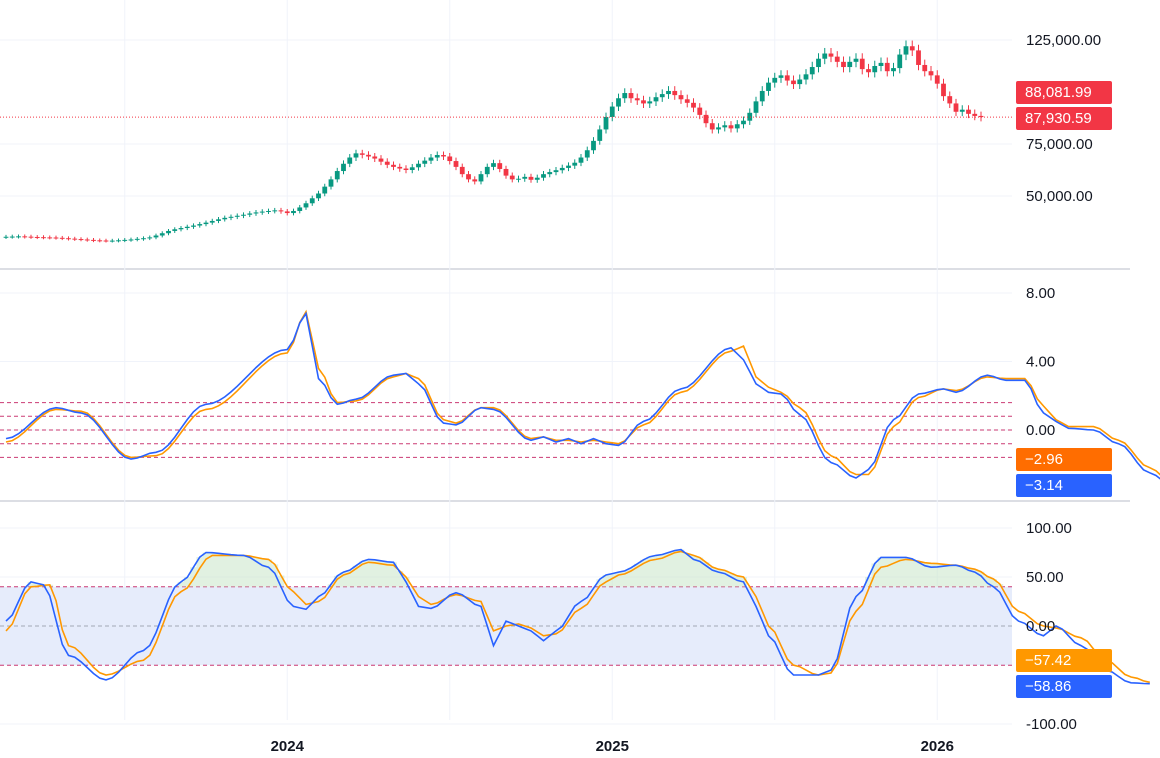 This screenshot has height=758, width=1160. I want to click on fast-value-tag, so click(1064, 485).